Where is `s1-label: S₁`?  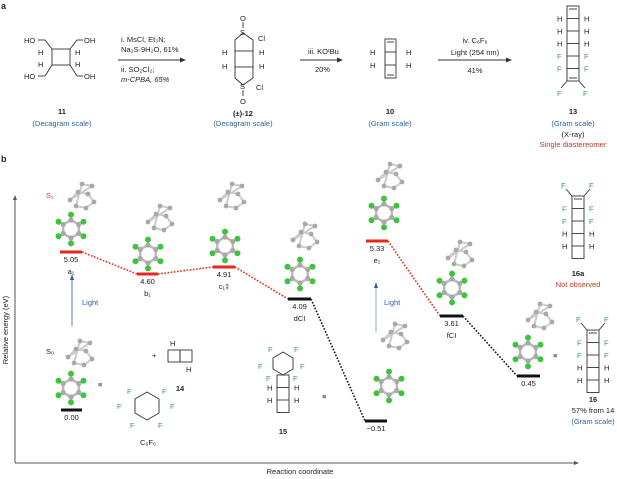
s1-label: S₁ is located at coordinates (50, 195).